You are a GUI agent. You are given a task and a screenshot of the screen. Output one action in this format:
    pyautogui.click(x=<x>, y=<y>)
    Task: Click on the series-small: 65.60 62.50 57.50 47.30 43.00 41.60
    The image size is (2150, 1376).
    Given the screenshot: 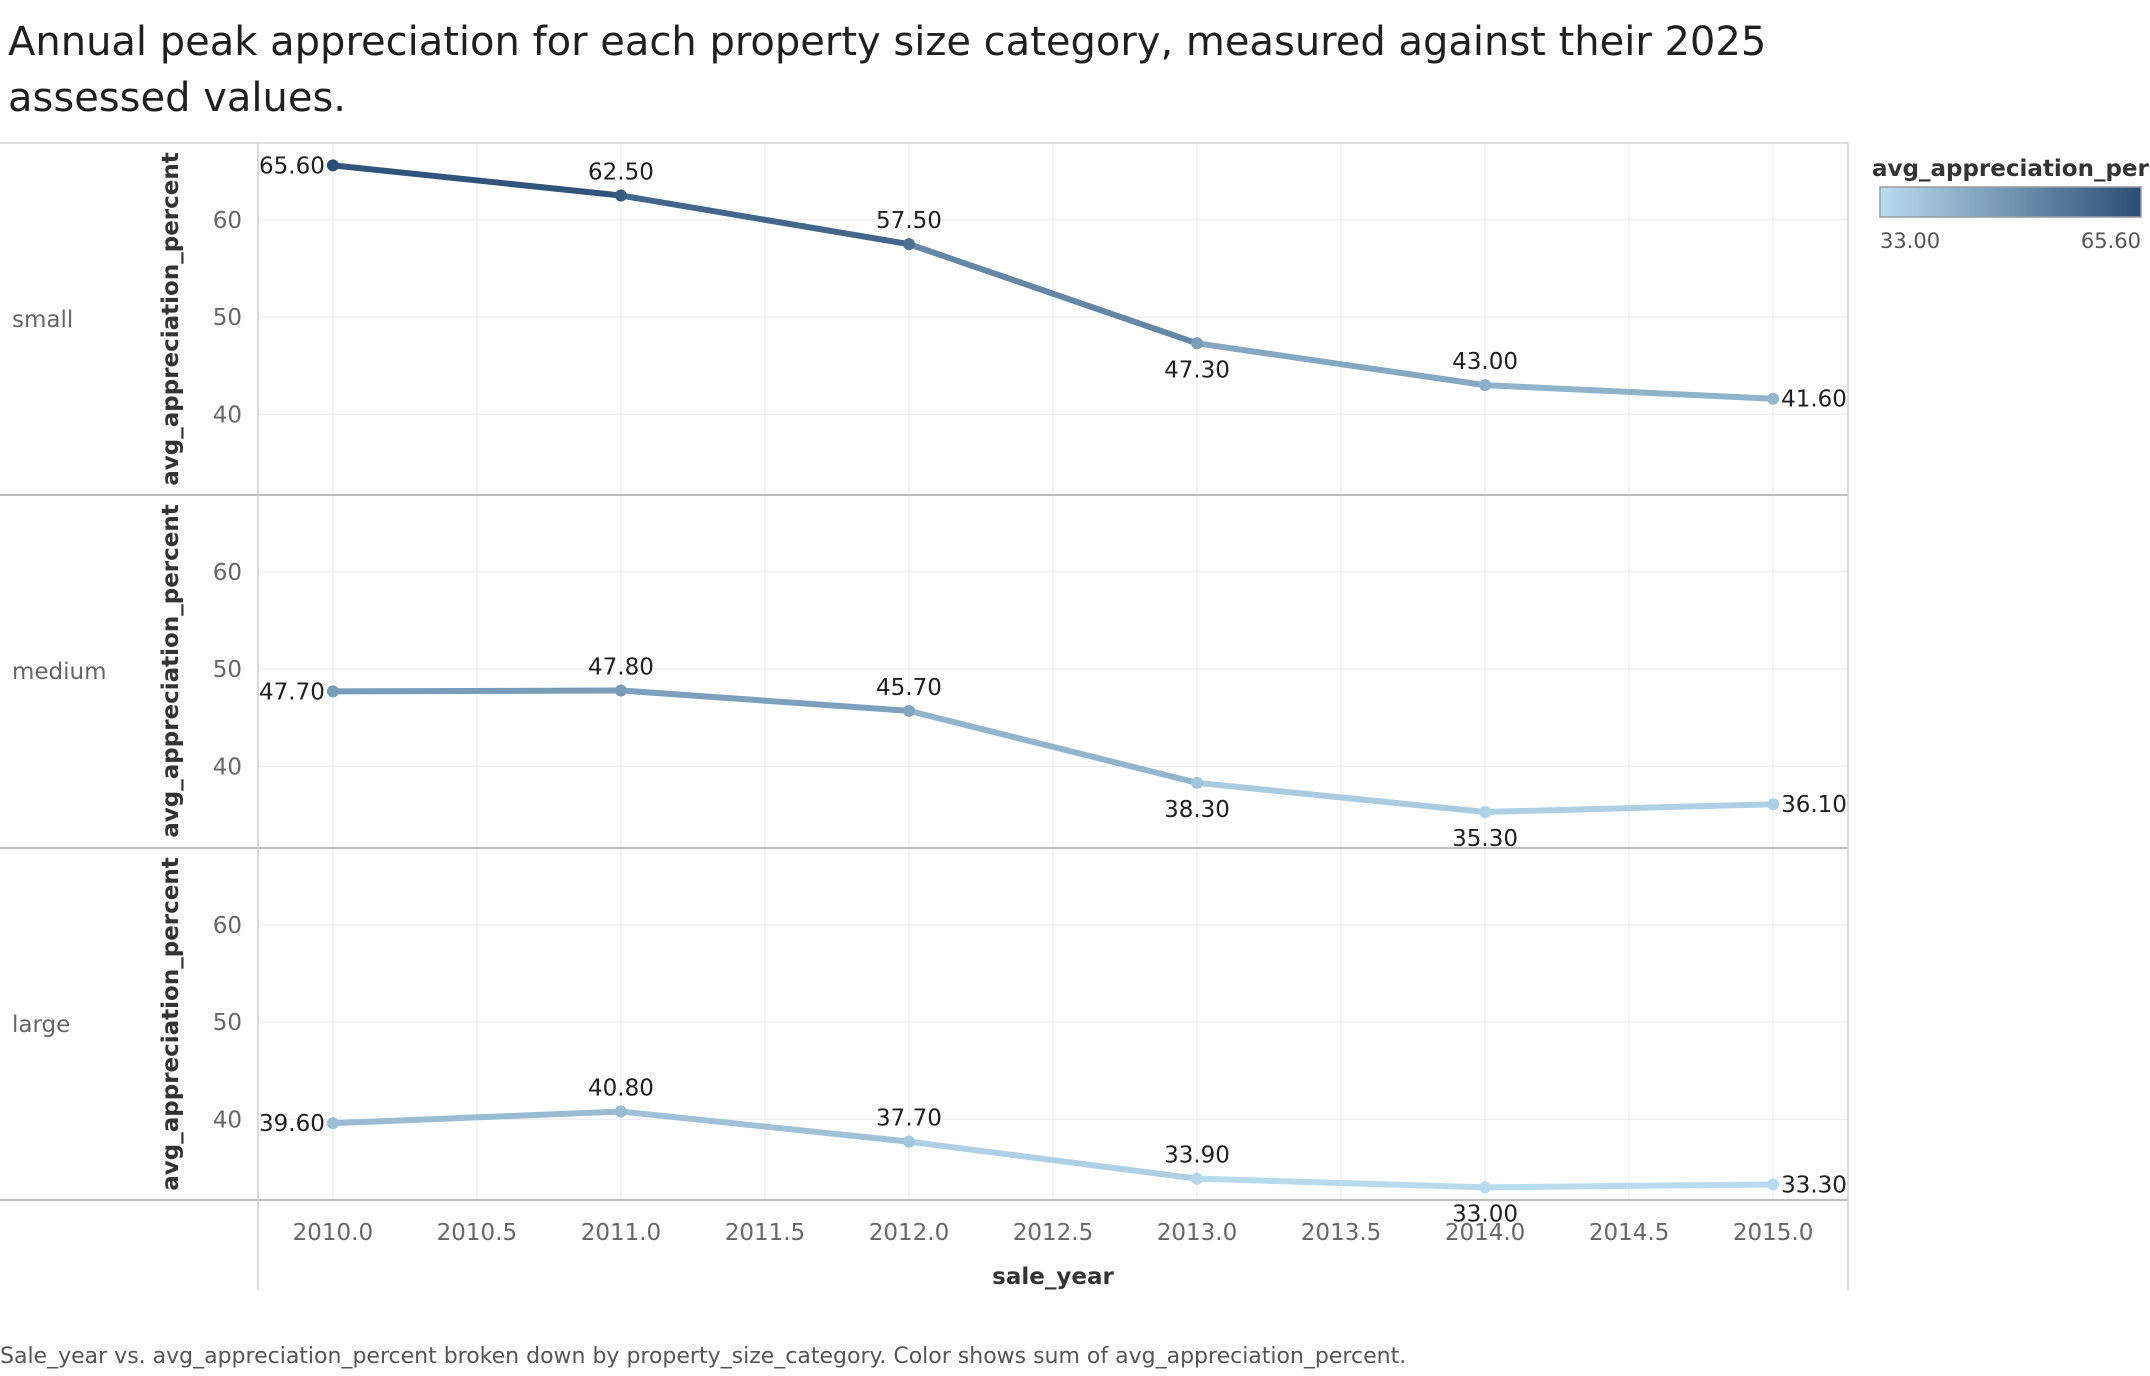 What is the action you would take?
    pyautogui.click(x=1053, y=282)
    